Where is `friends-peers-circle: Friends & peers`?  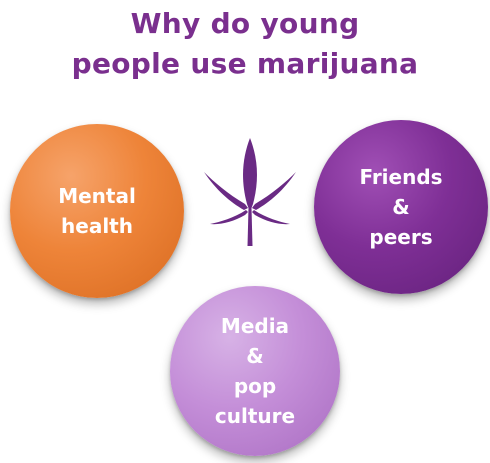 friends-peers-circle: Friends & peers is located at coordinates (401, 207).